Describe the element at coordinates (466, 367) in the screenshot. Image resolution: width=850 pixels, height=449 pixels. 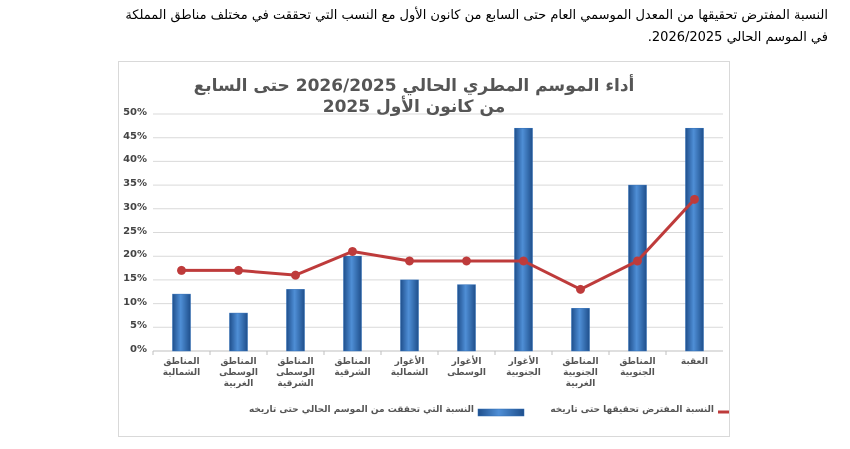
I see `x-tick-label: الأغوار الوسطى` at that location.